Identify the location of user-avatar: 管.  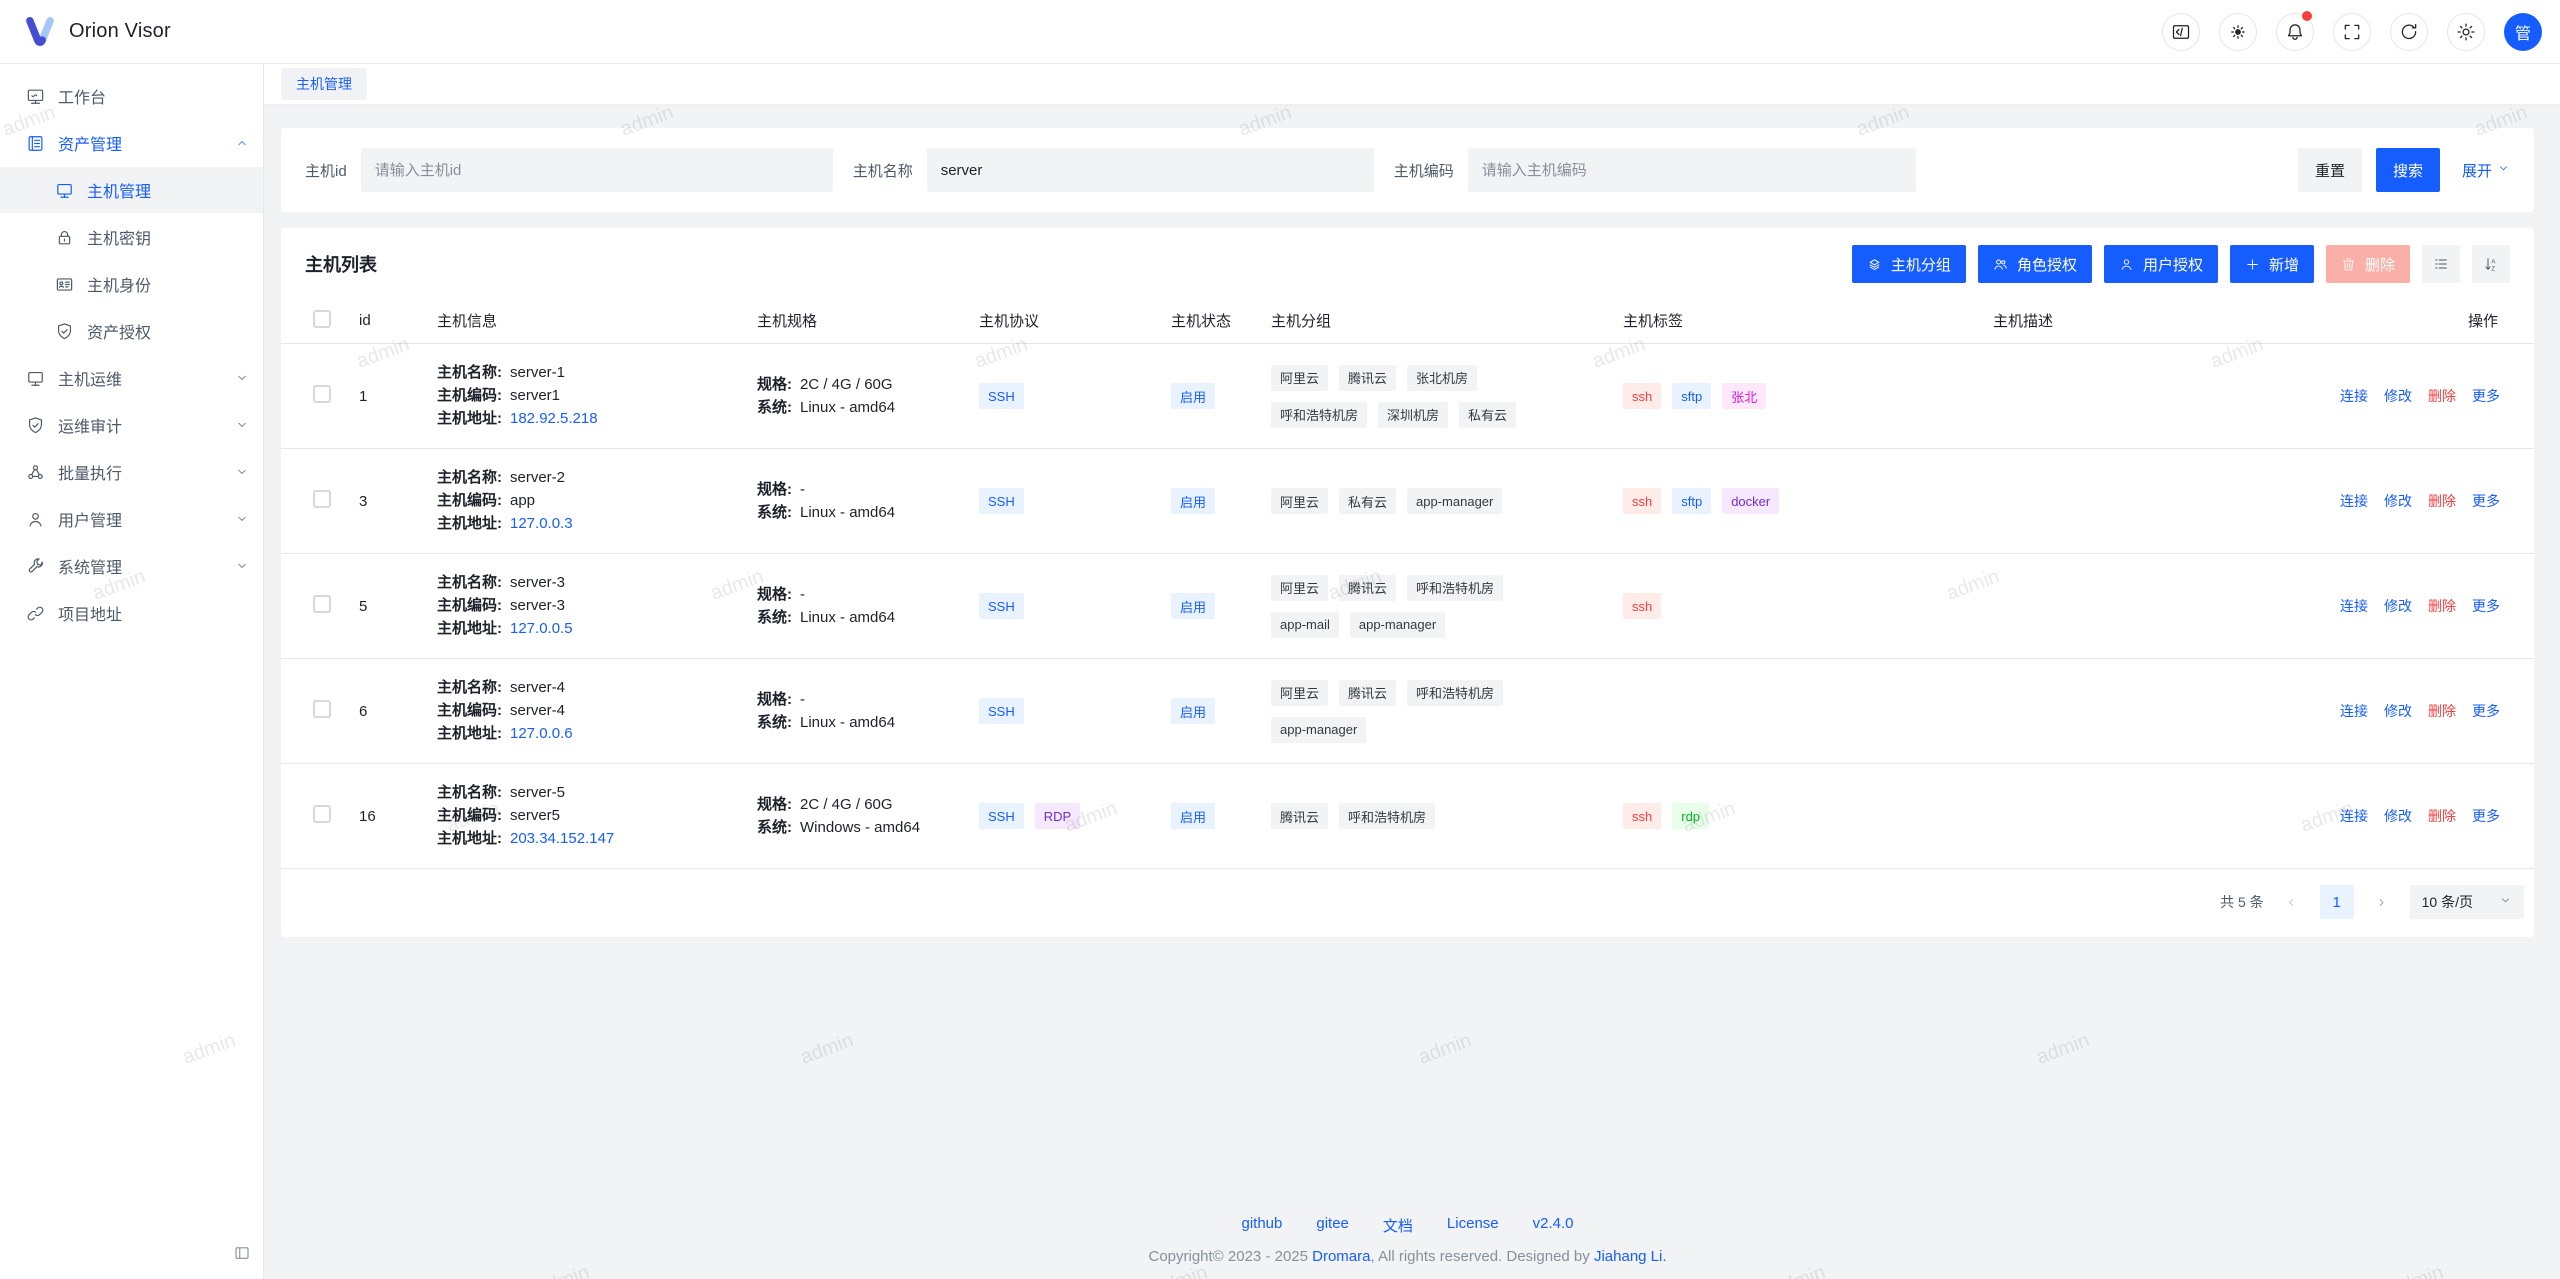
(2523, 31).